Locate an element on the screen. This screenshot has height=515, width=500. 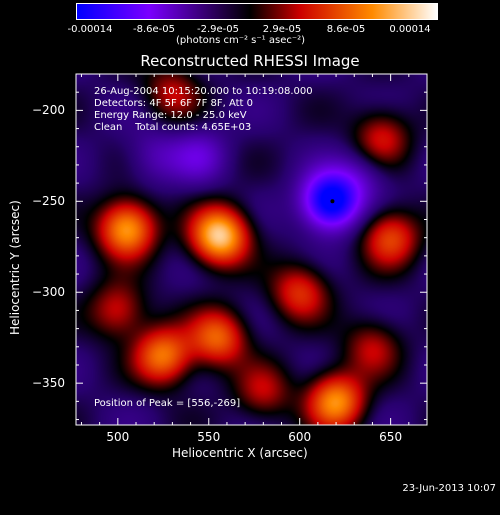
chart-title: Reconstructed RHESSI Image is located at coordinates (250, 61).